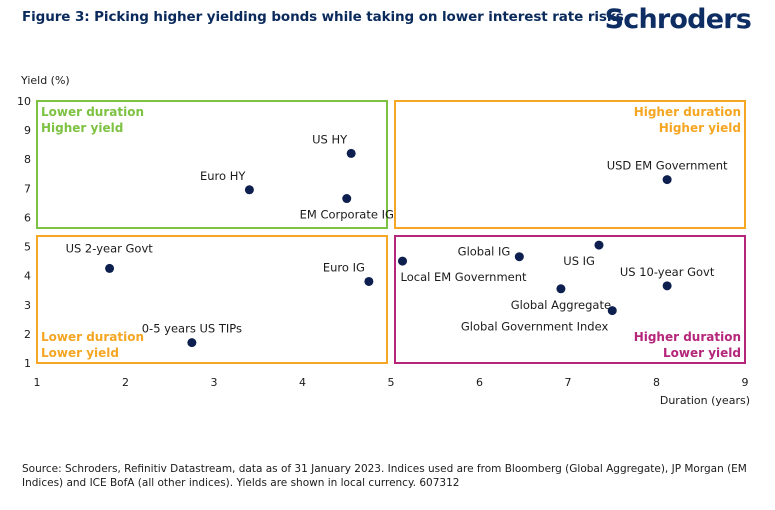 The image size is (775, 510). I want to click on y-tick-label: 7, so click(27, 188).